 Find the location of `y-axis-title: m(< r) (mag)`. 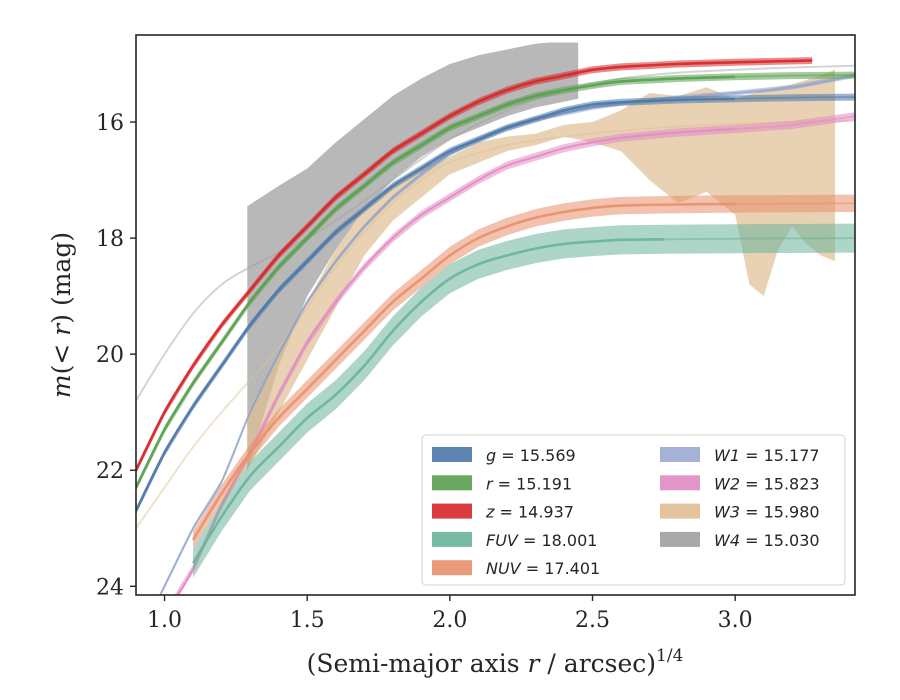

y-axis-title: m(< r) (mag) is located at coordinates (61, 315).